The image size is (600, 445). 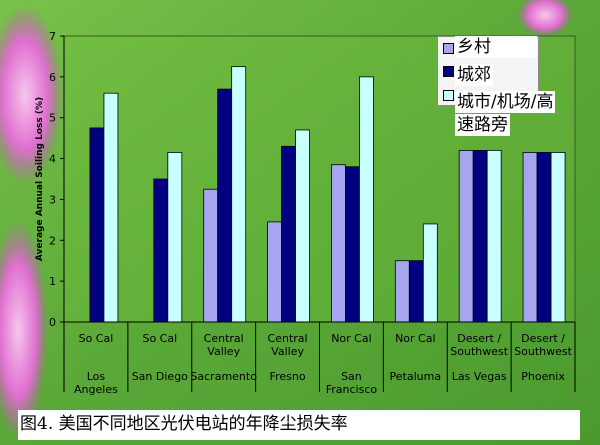 What do you see at coordinates (160, 376) in the screenshot?
I see `x-city-label: San Diego` at bounding box center [160, 376].